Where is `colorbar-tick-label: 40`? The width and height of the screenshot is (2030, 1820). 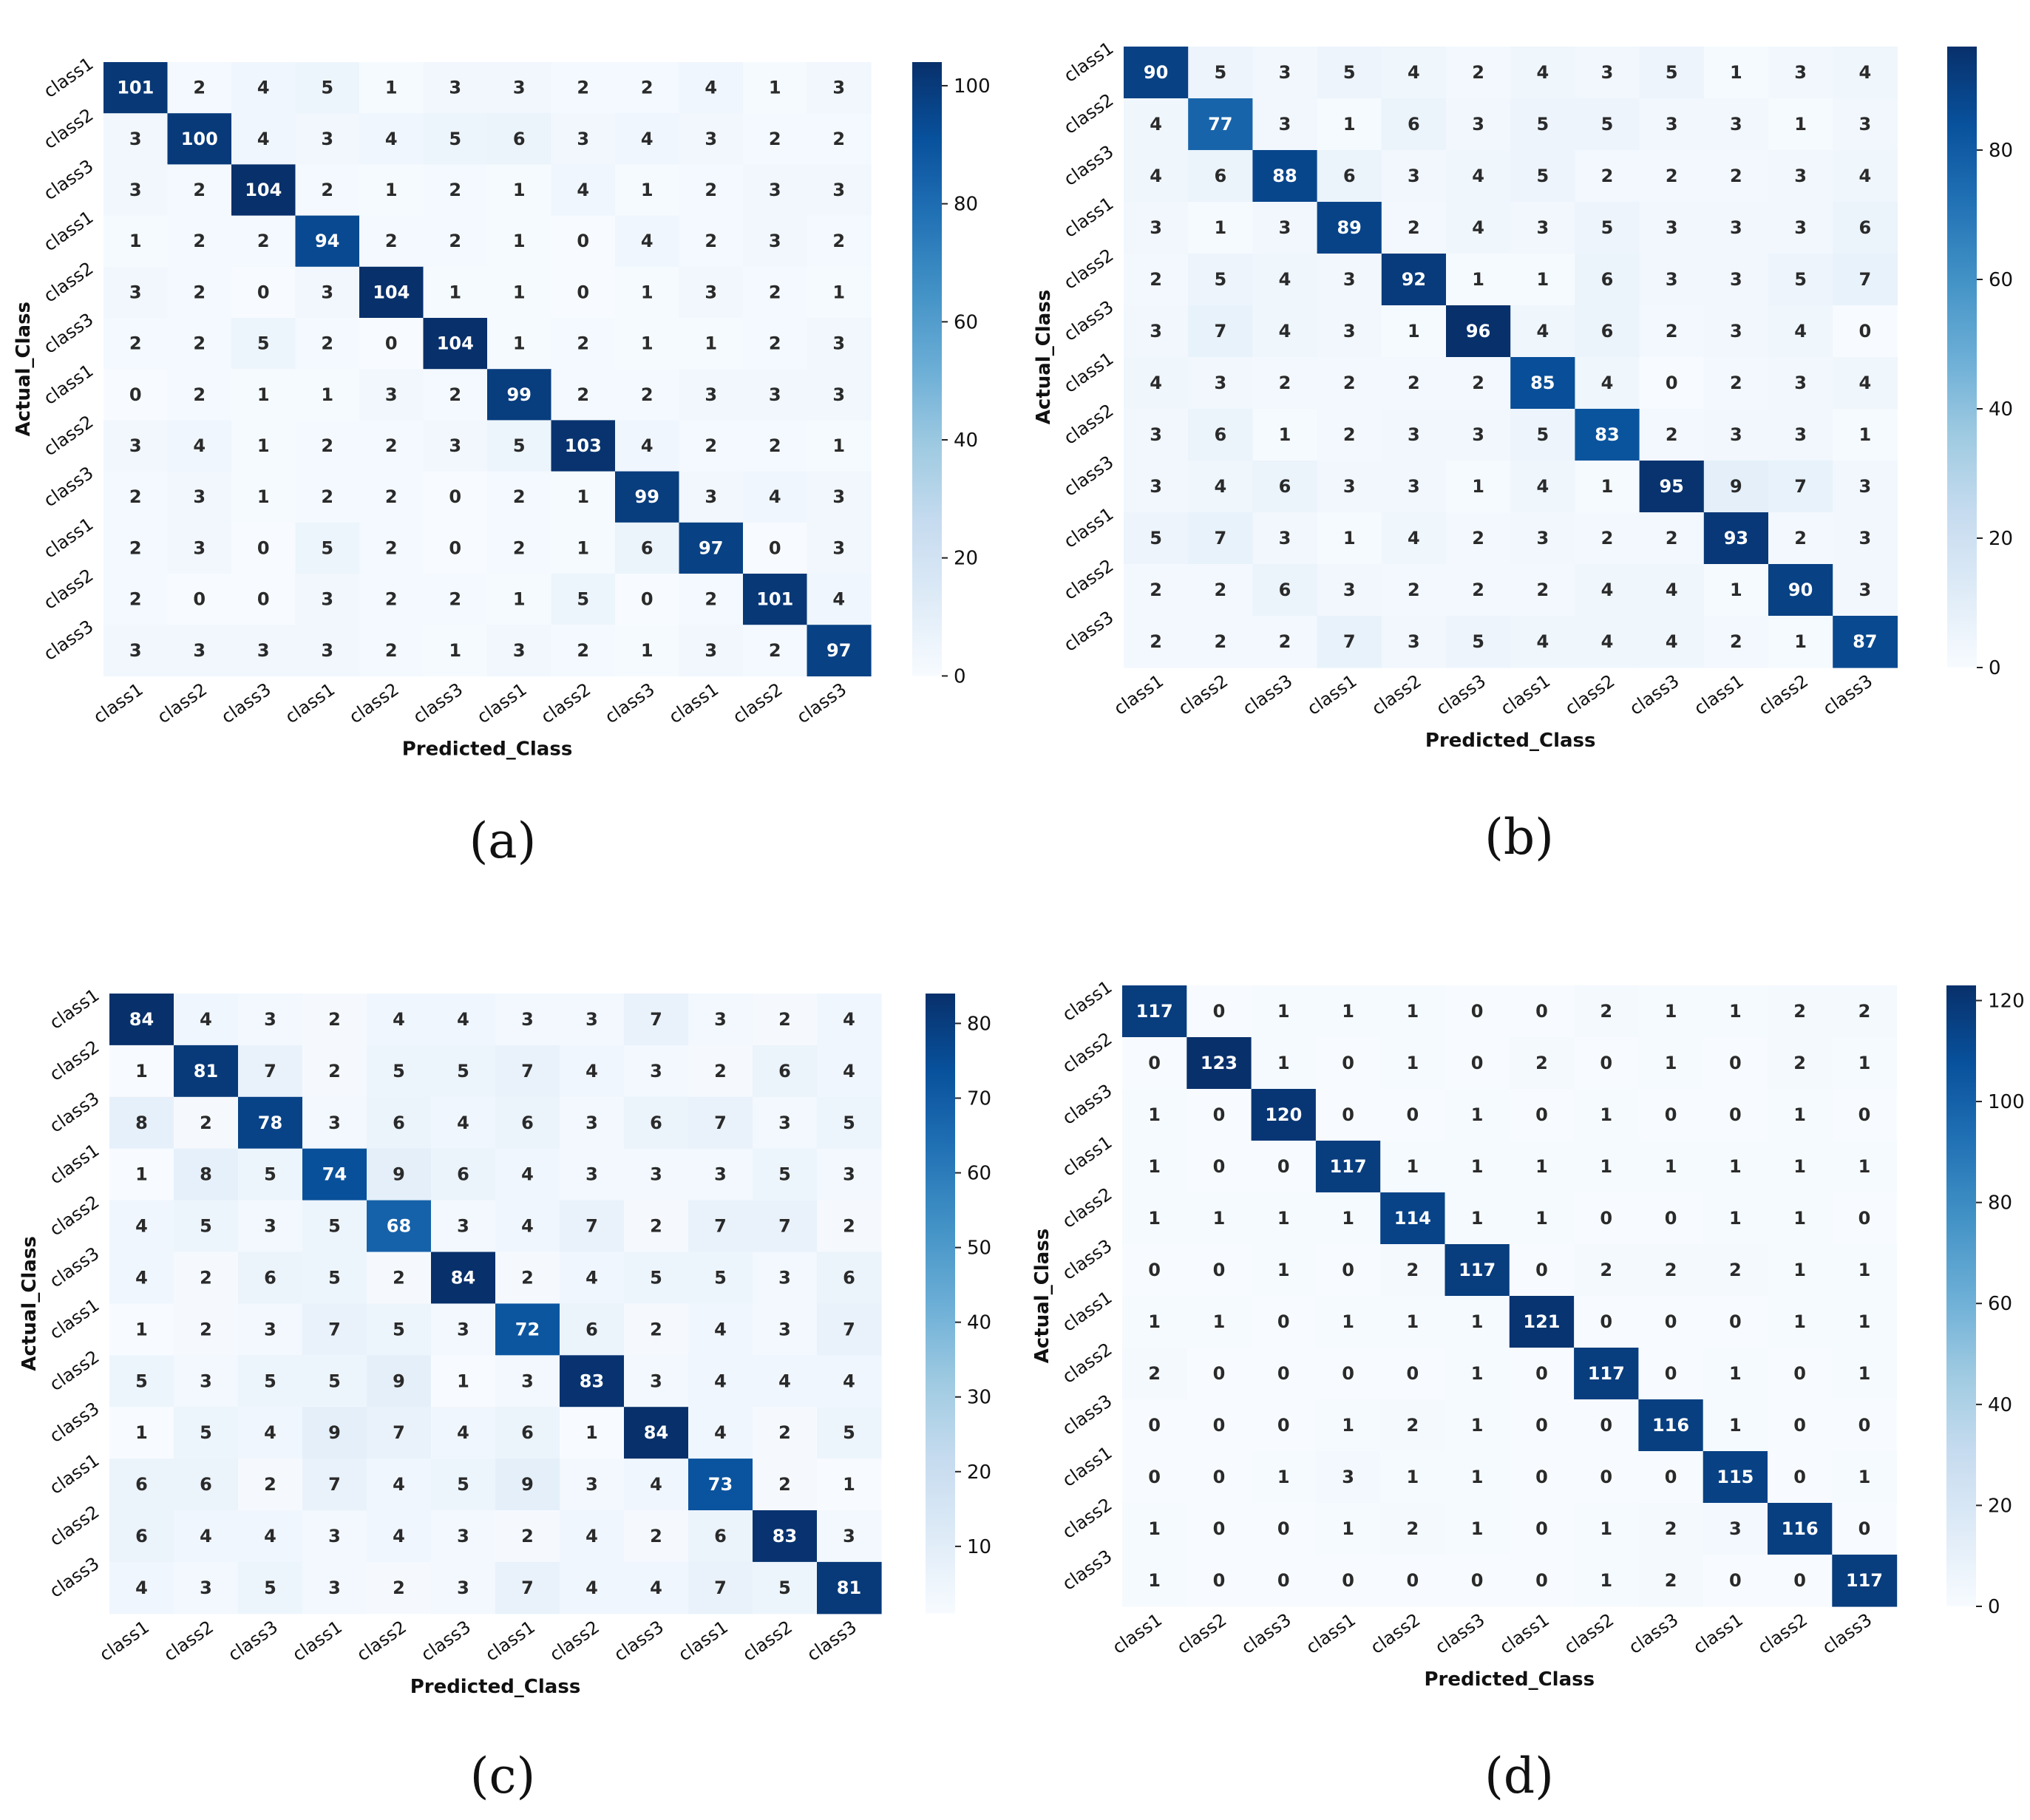 colorbar-tick-label: 40 is located at coordinates (2000, 1405).